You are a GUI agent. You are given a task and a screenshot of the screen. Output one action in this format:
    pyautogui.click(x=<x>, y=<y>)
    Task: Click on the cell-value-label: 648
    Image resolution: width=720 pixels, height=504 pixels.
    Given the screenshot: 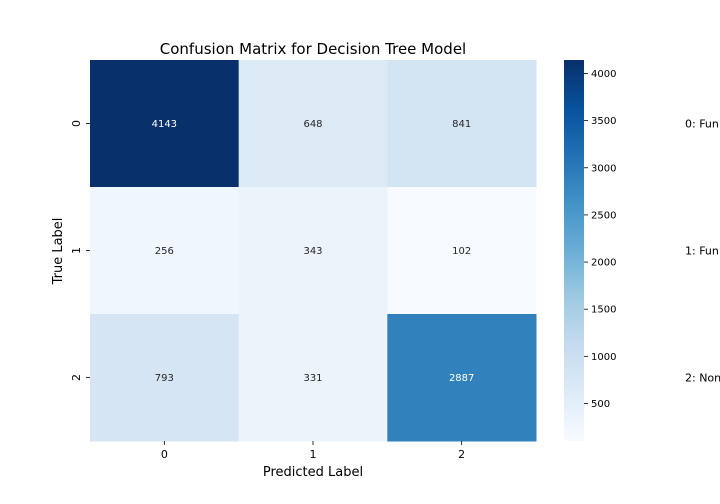 What is the action you would take?
    pyautogui.click(x=312, y=124)
    